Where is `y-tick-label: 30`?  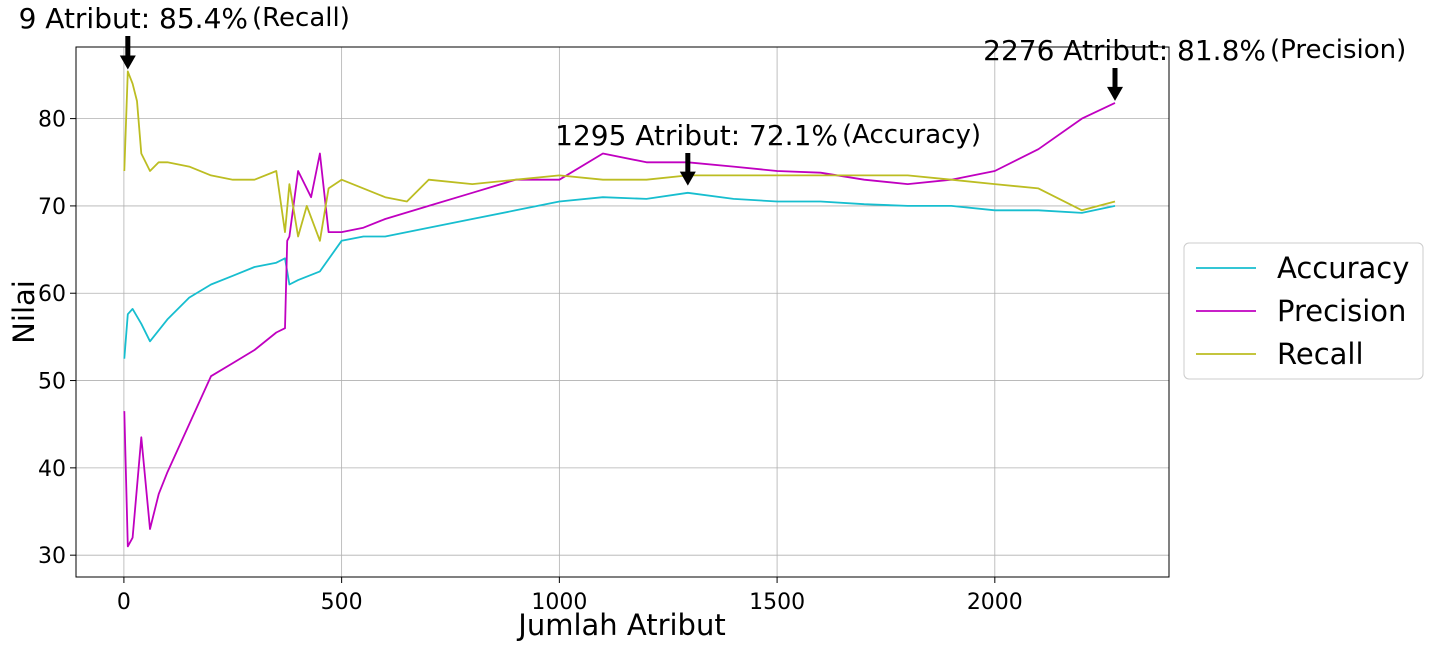
y-tick-label: 30 is located at coordinates (52, 556).